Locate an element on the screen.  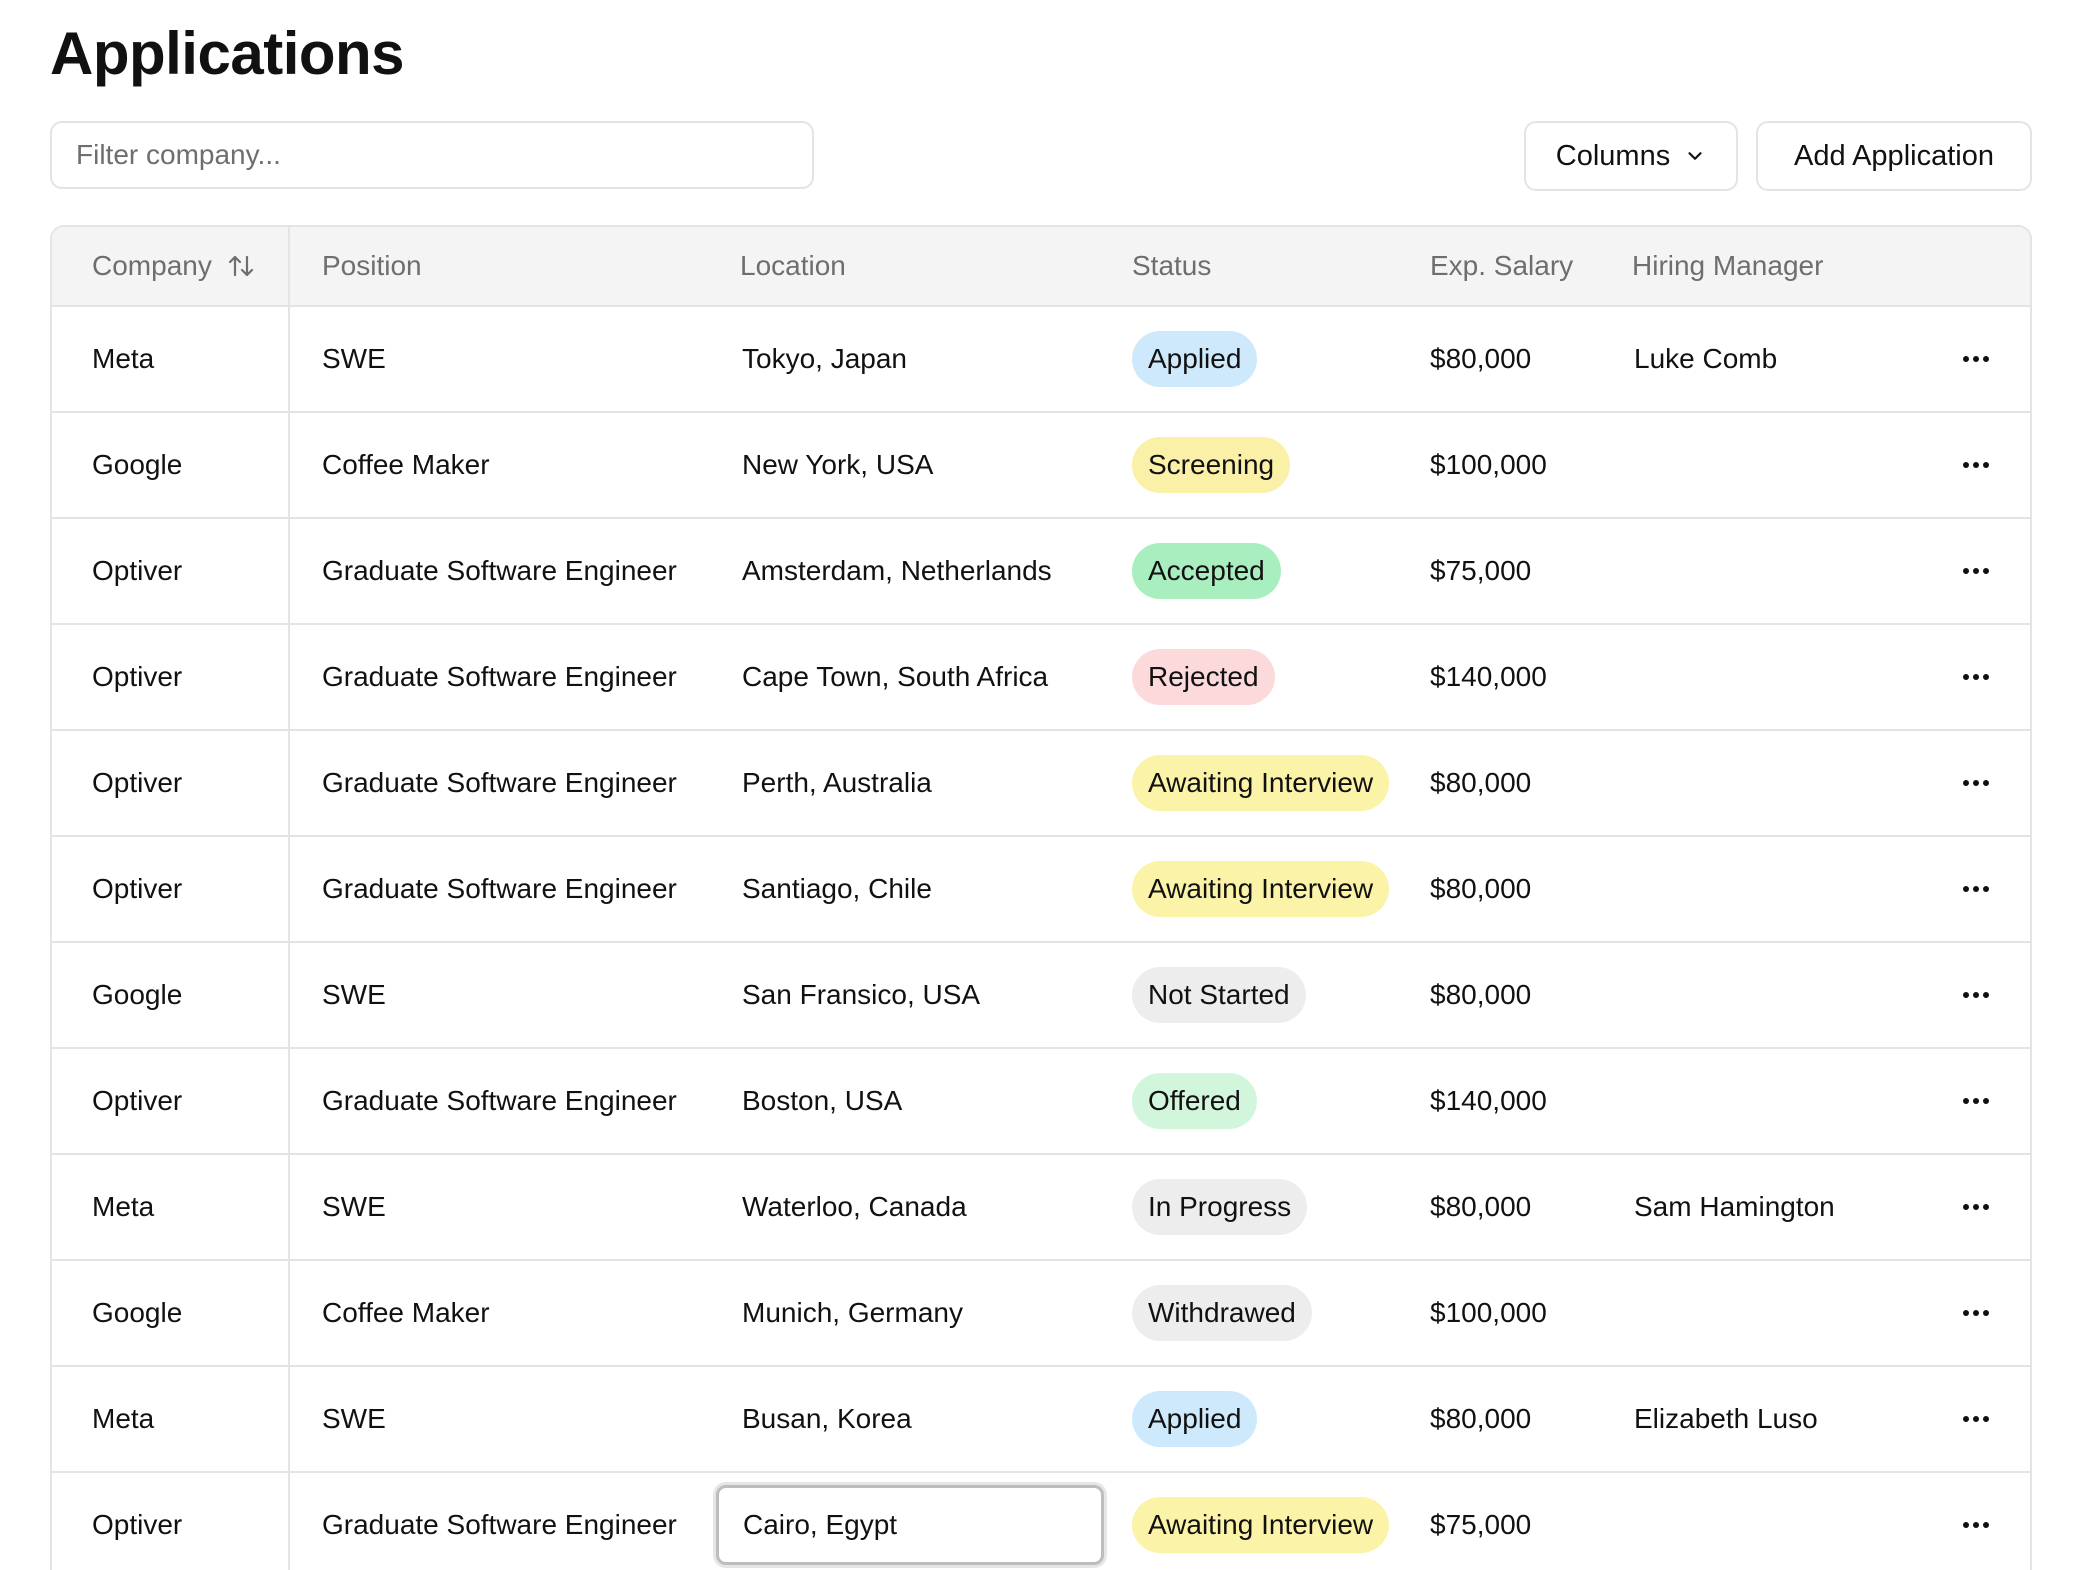
header-company: Company is located at coordinates (174, 266).